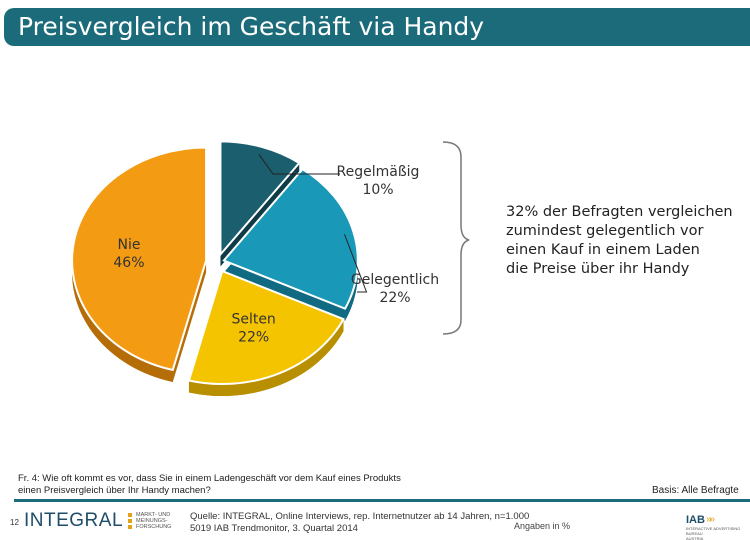 Image resolution: width=750 pixels, height=540 pixels. I want to click on iab-logo-subtitle: INTERACTIVE ADVERTISING BUREAU AUSTRIA, so click(713, 533).